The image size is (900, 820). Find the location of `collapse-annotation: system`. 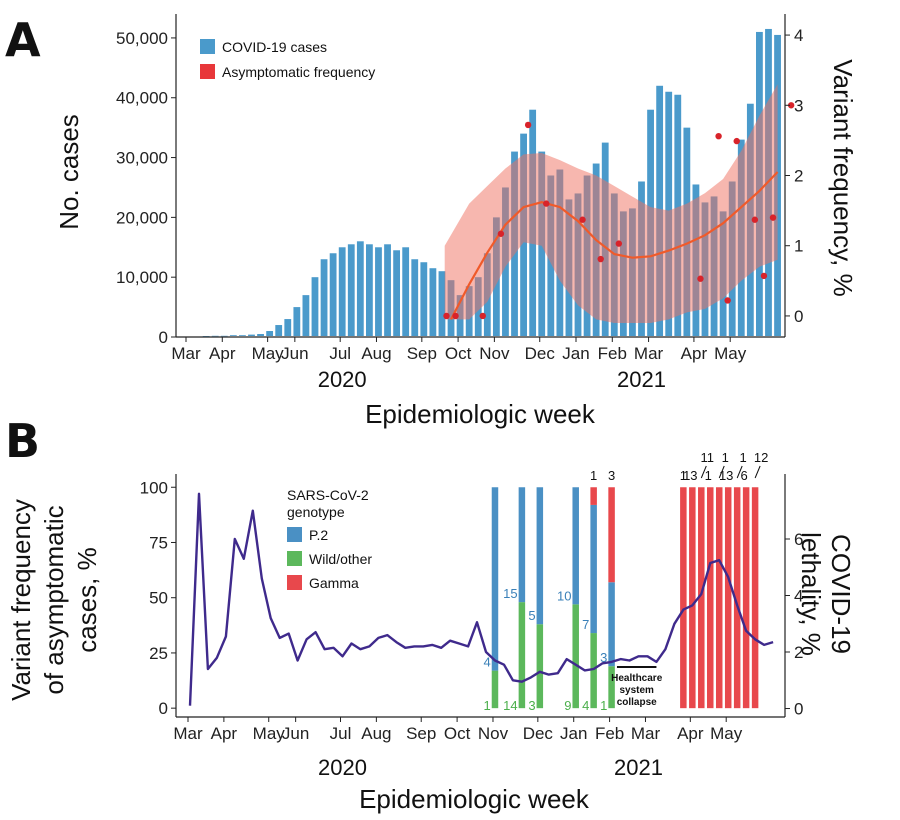

collapse-annotation: system is located at coordinates (636, 690).